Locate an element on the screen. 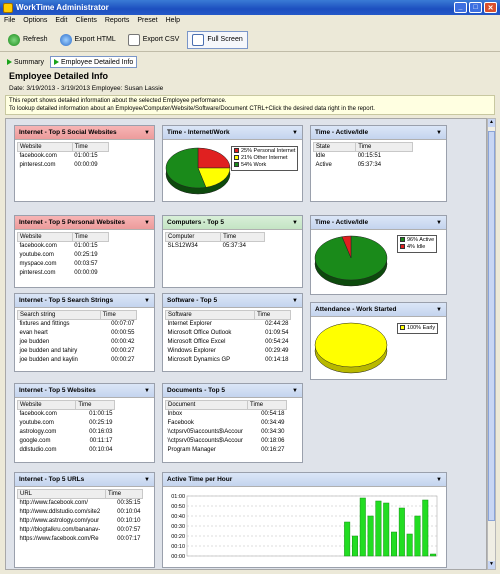 This screenshot has width=500, height=574. table-row: joe budden and tahiry 00:00:27 is located at coordinates (77, 351).